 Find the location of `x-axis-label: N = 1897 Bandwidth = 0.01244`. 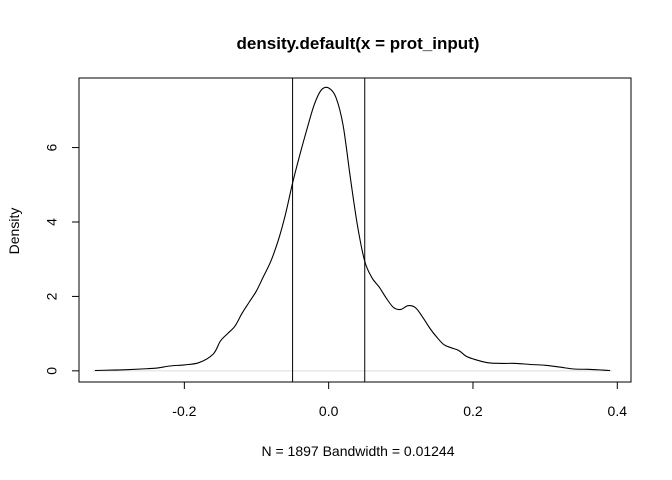

x-axis-label: N = 1897 Bandwidth = 0.01244 is located at coordinates (357, 451).